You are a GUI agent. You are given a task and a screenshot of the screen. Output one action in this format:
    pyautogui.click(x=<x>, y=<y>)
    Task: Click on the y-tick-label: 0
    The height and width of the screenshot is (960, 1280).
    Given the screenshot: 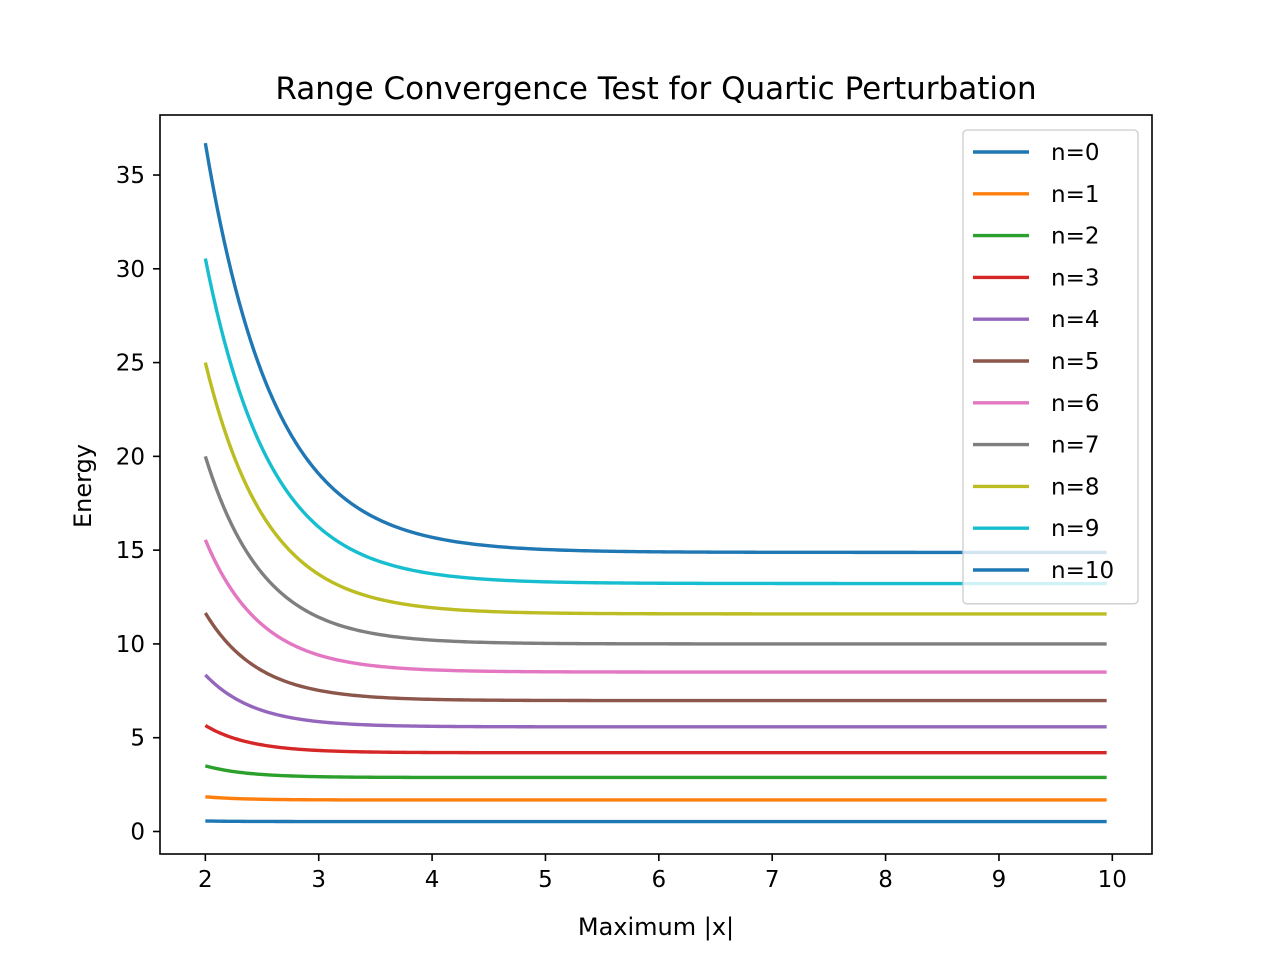 What is the action you would take?
    pyautogui.click(x=137, y=832)
    